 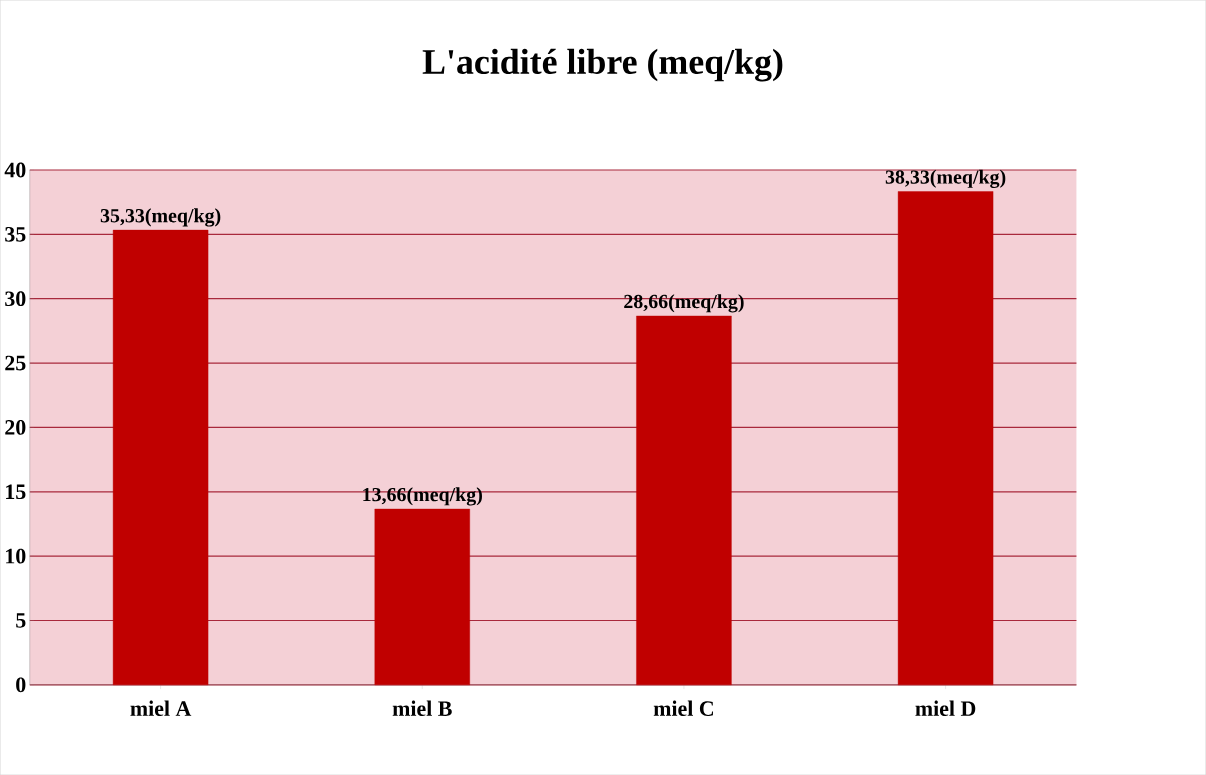 What do you see at coordinates (16, 492) in the screenshot?
I see `y-tick-label: 15` at bounding box center [16, 492].